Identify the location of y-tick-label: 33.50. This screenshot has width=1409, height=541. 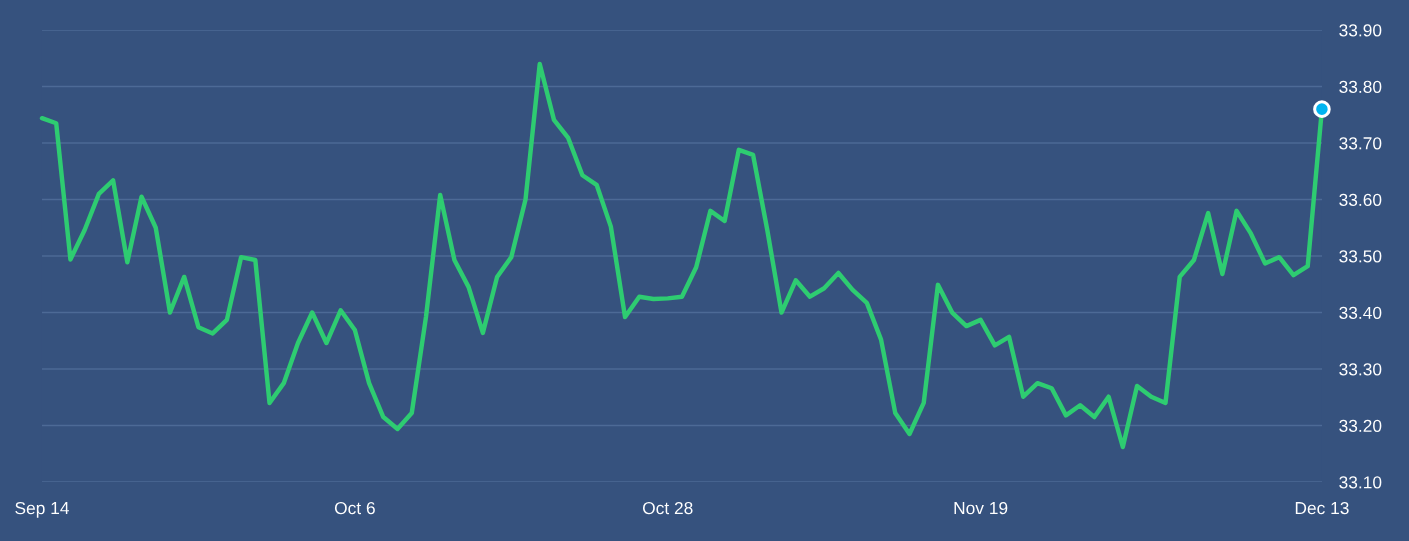
(1360, 256).